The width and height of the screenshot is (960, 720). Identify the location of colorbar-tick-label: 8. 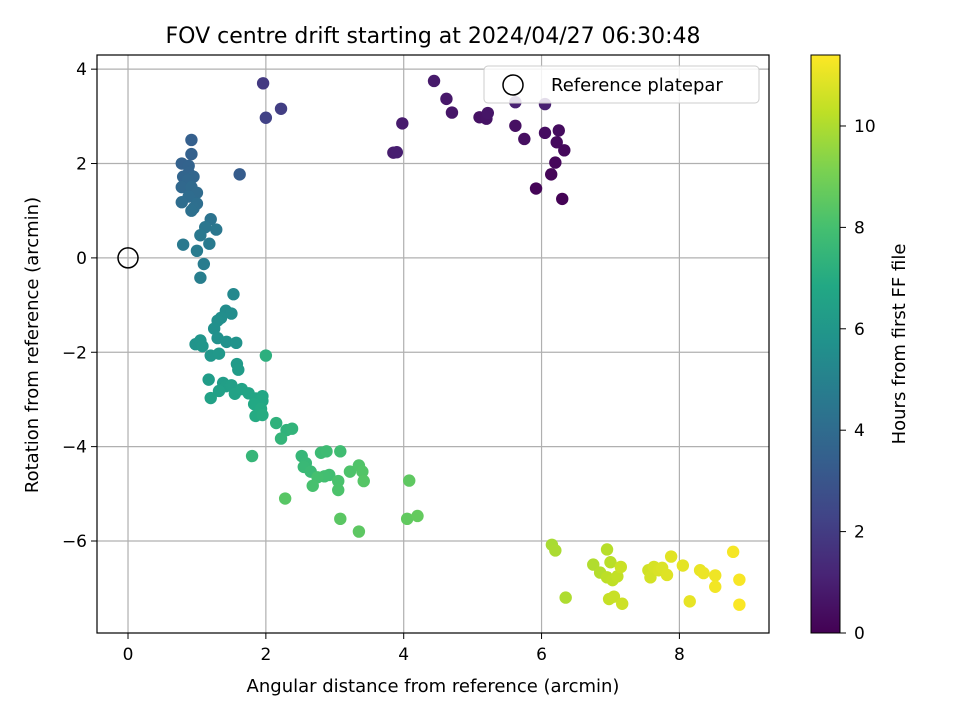
(859, 228).